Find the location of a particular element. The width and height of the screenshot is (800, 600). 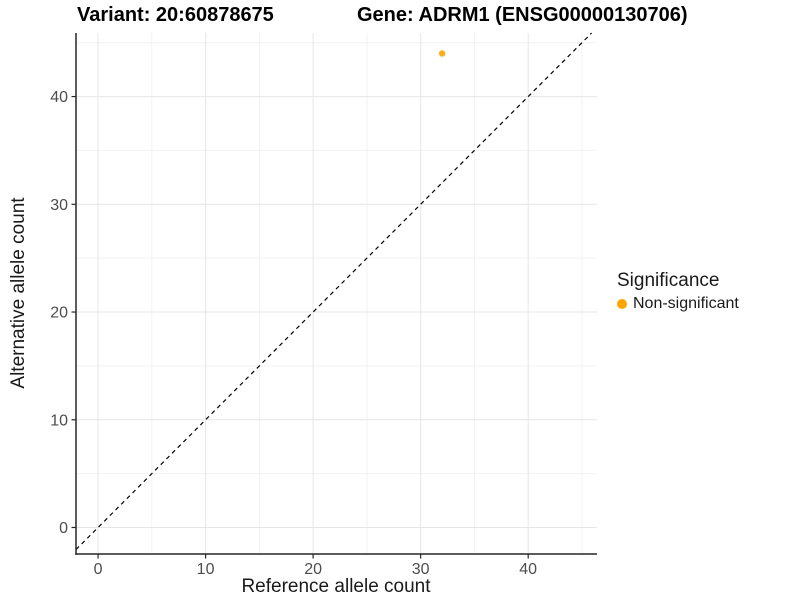

y-tick-label: 40 is located at coordinates (59, 97).